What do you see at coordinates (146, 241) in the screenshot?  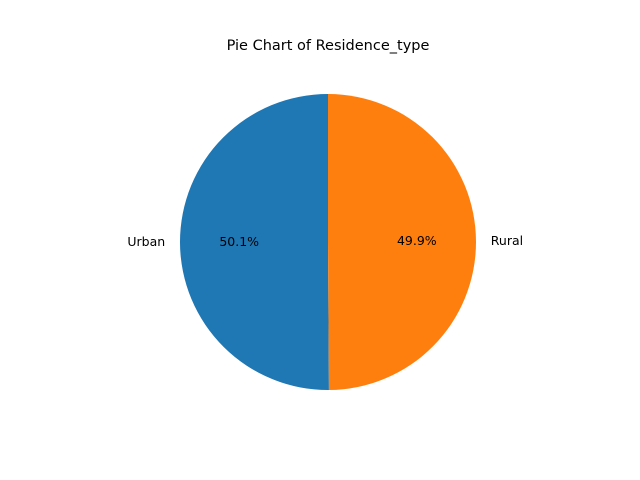 I see `pie-label-urban: Urban` at bounding box center [146, 241].